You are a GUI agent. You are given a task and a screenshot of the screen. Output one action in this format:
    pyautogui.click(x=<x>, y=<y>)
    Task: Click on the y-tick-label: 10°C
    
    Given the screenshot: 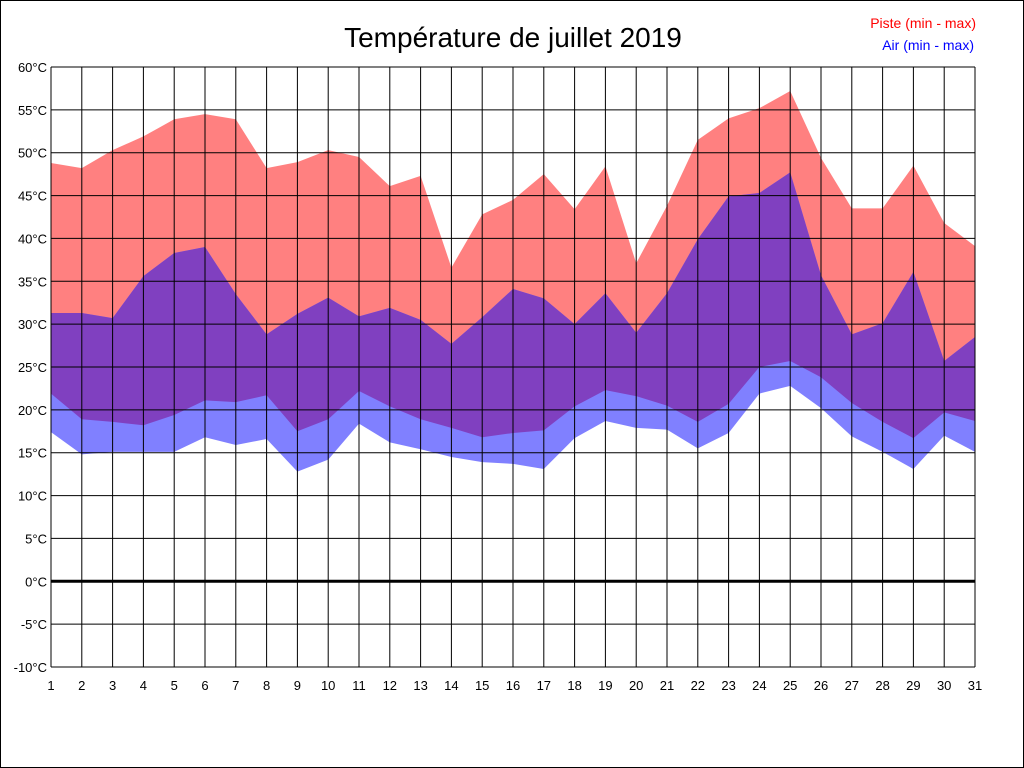 What is the action you would take?
    pyautogui.click(x=32, y=496)
    